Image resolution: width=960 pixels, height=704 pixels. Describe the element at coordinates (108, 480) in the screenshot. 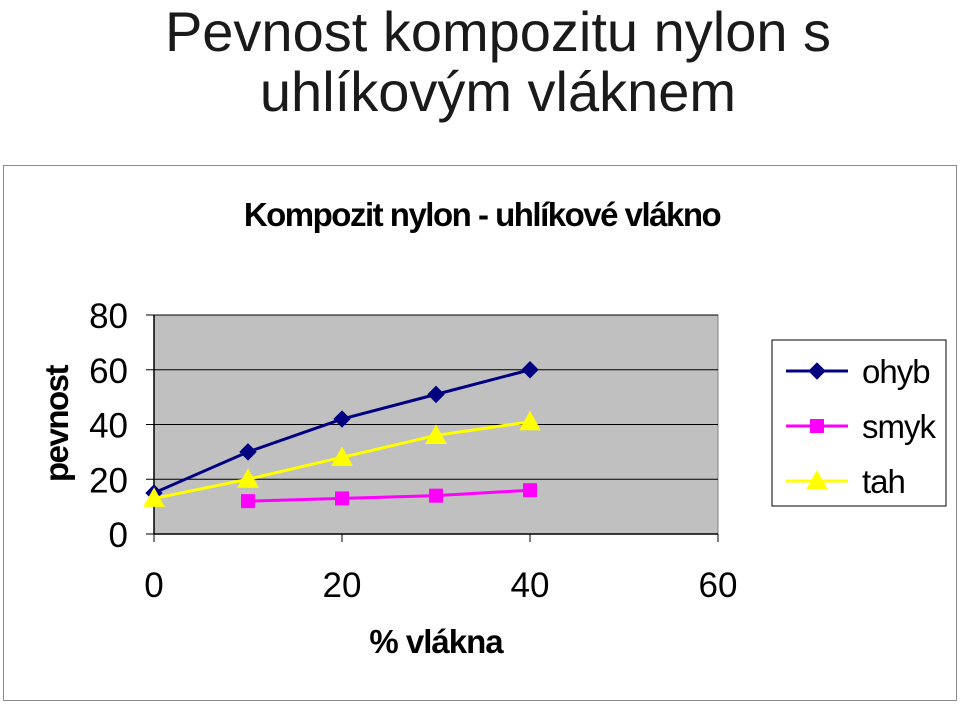

I see `y-tick-label: 20` at that location.